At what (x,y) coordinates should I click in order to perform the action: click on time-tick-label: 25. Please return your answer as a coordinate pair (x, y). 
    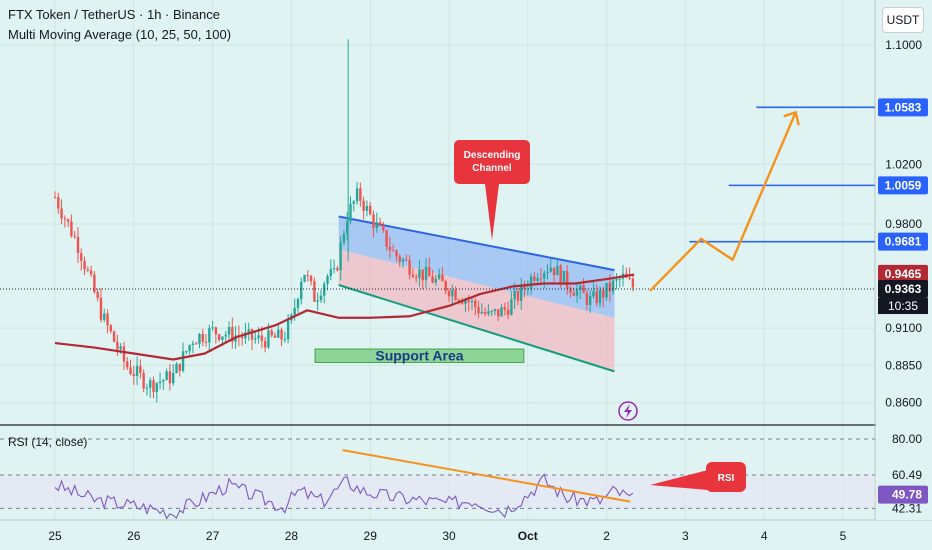
    Looking at the image, I should click on (55, 536).